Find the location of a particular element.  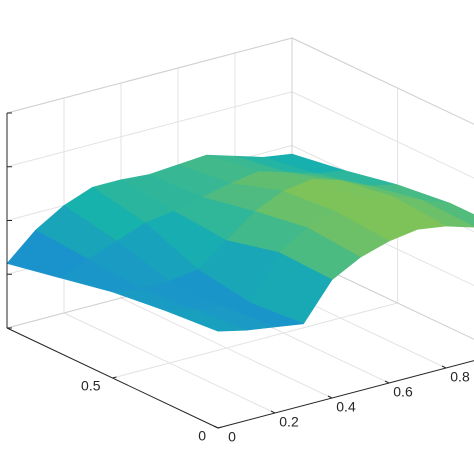

surface-patch is located at coordinates (206, 320).